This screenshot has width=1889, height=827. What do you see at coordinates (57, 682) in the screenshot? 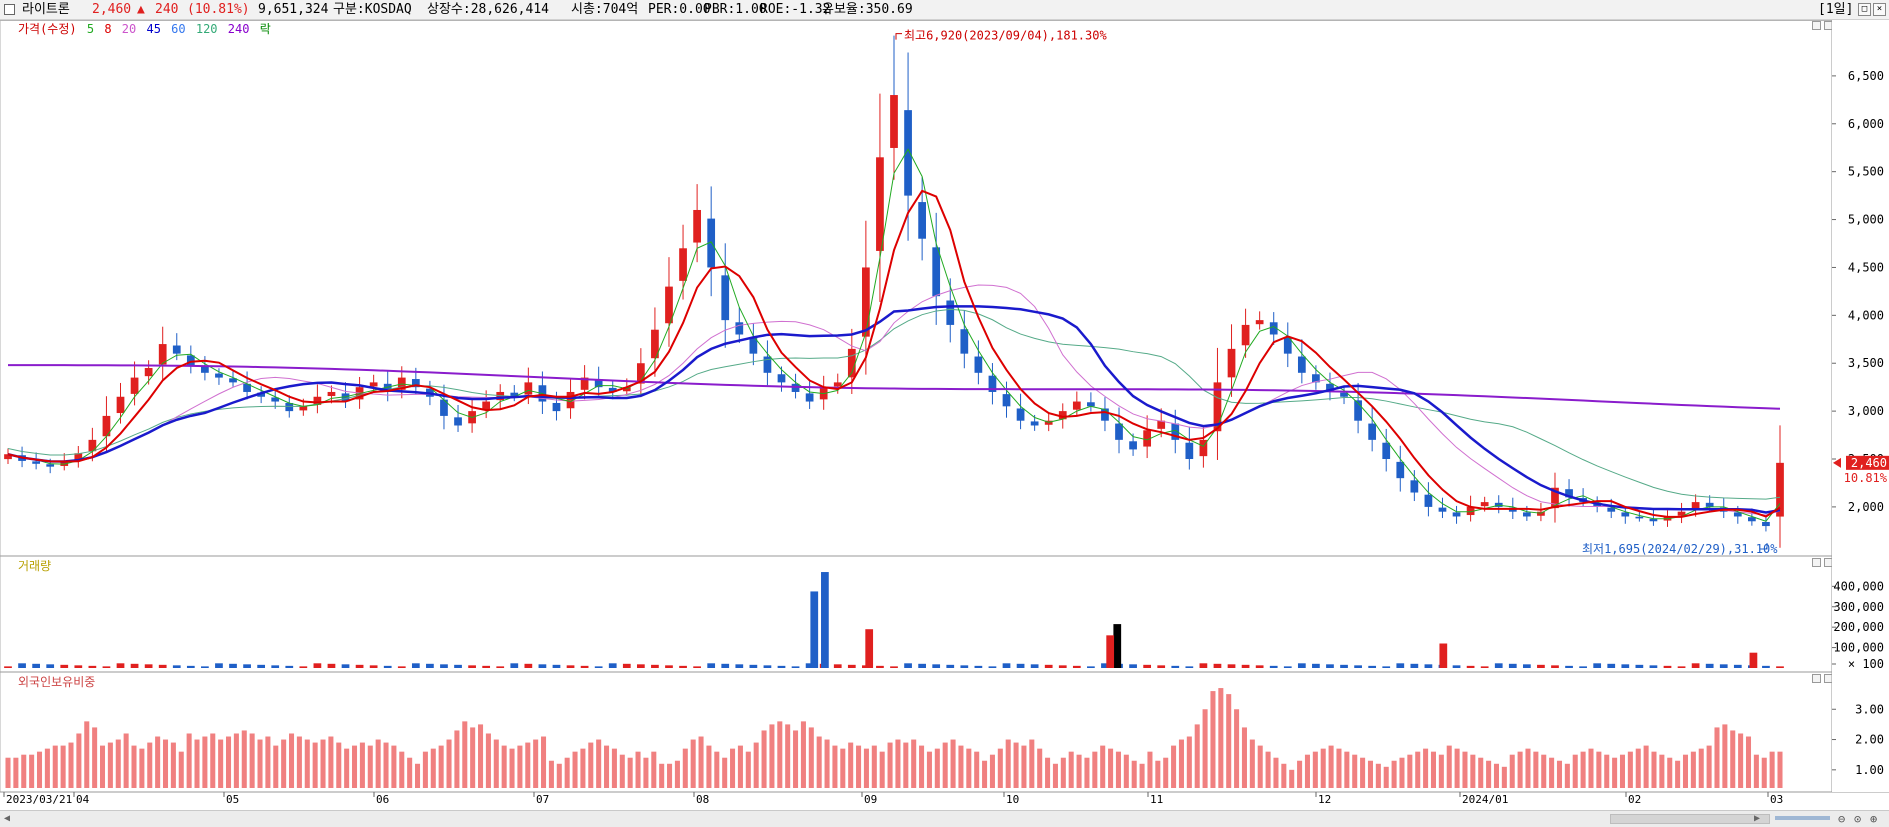
I see `foreign-legend: 외국인보유비중` at bounding box center [57, 682].